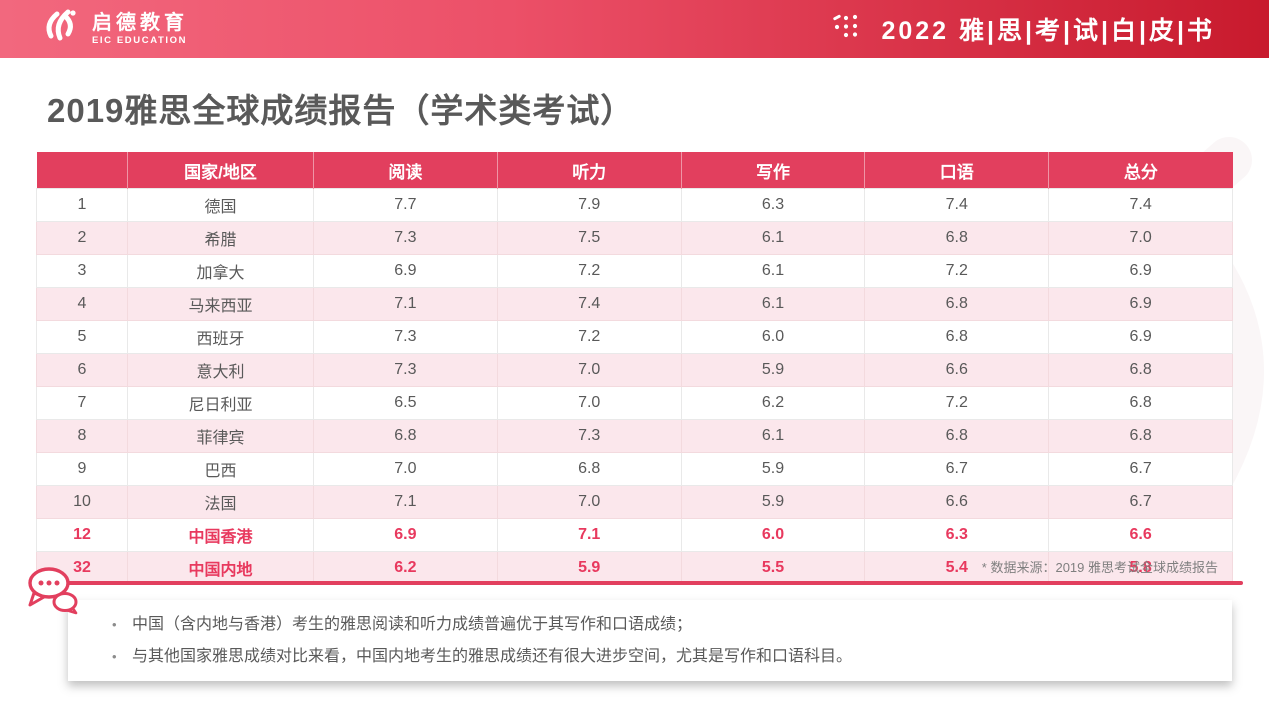  What do you see at coordinates (82, 436) in the screenshot?
I see `rank-cell: 8` at bounding box center [82, 436].